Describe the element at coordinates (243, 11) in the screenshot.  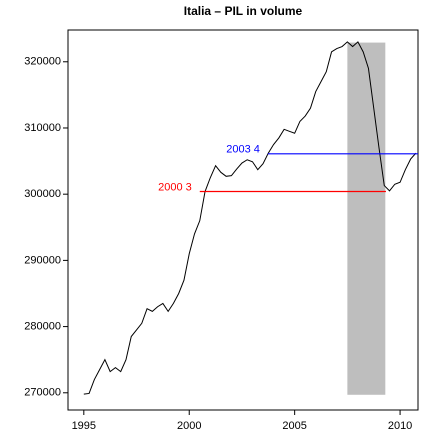
I see `chart-title: Italia – PIL in volume` at that location.